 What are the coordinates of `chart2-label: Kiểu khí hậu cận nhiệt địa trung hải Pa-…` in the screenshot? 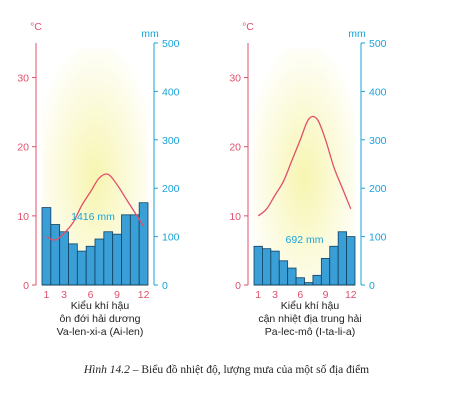 It's located at (310, 319).